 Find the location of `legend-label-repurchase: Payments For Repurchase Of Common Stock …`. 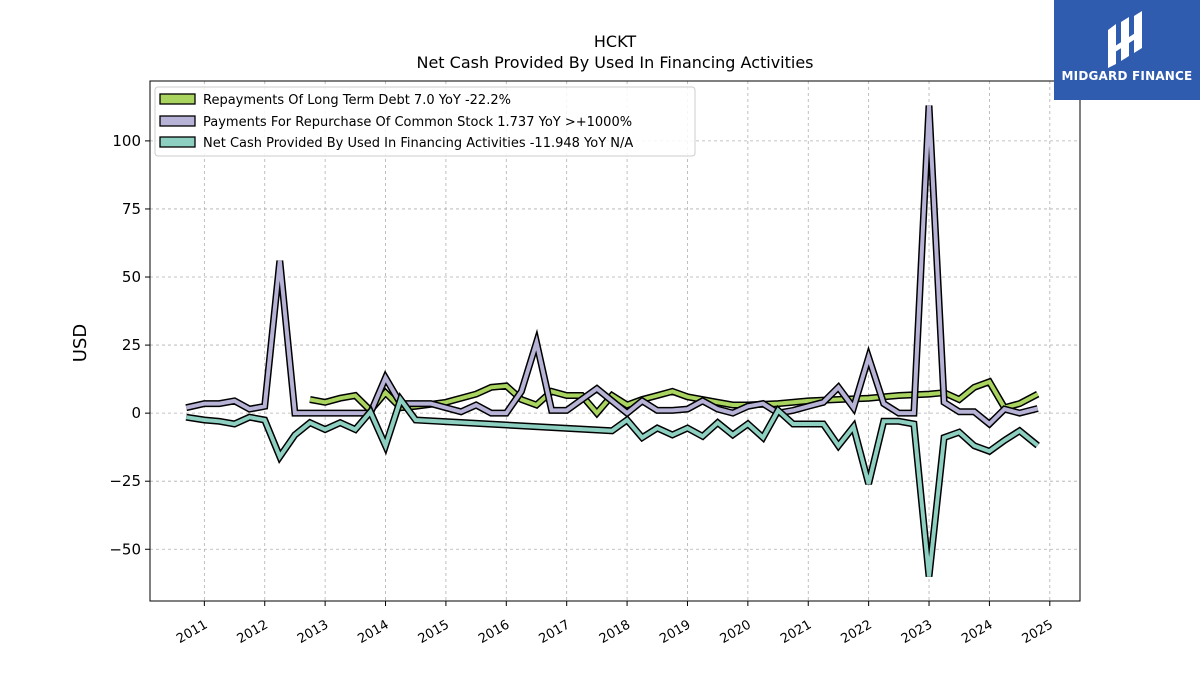

legend-label-repurchase: Payments For Repurchase Of Common Stock … is located at coordinates (417, 122).